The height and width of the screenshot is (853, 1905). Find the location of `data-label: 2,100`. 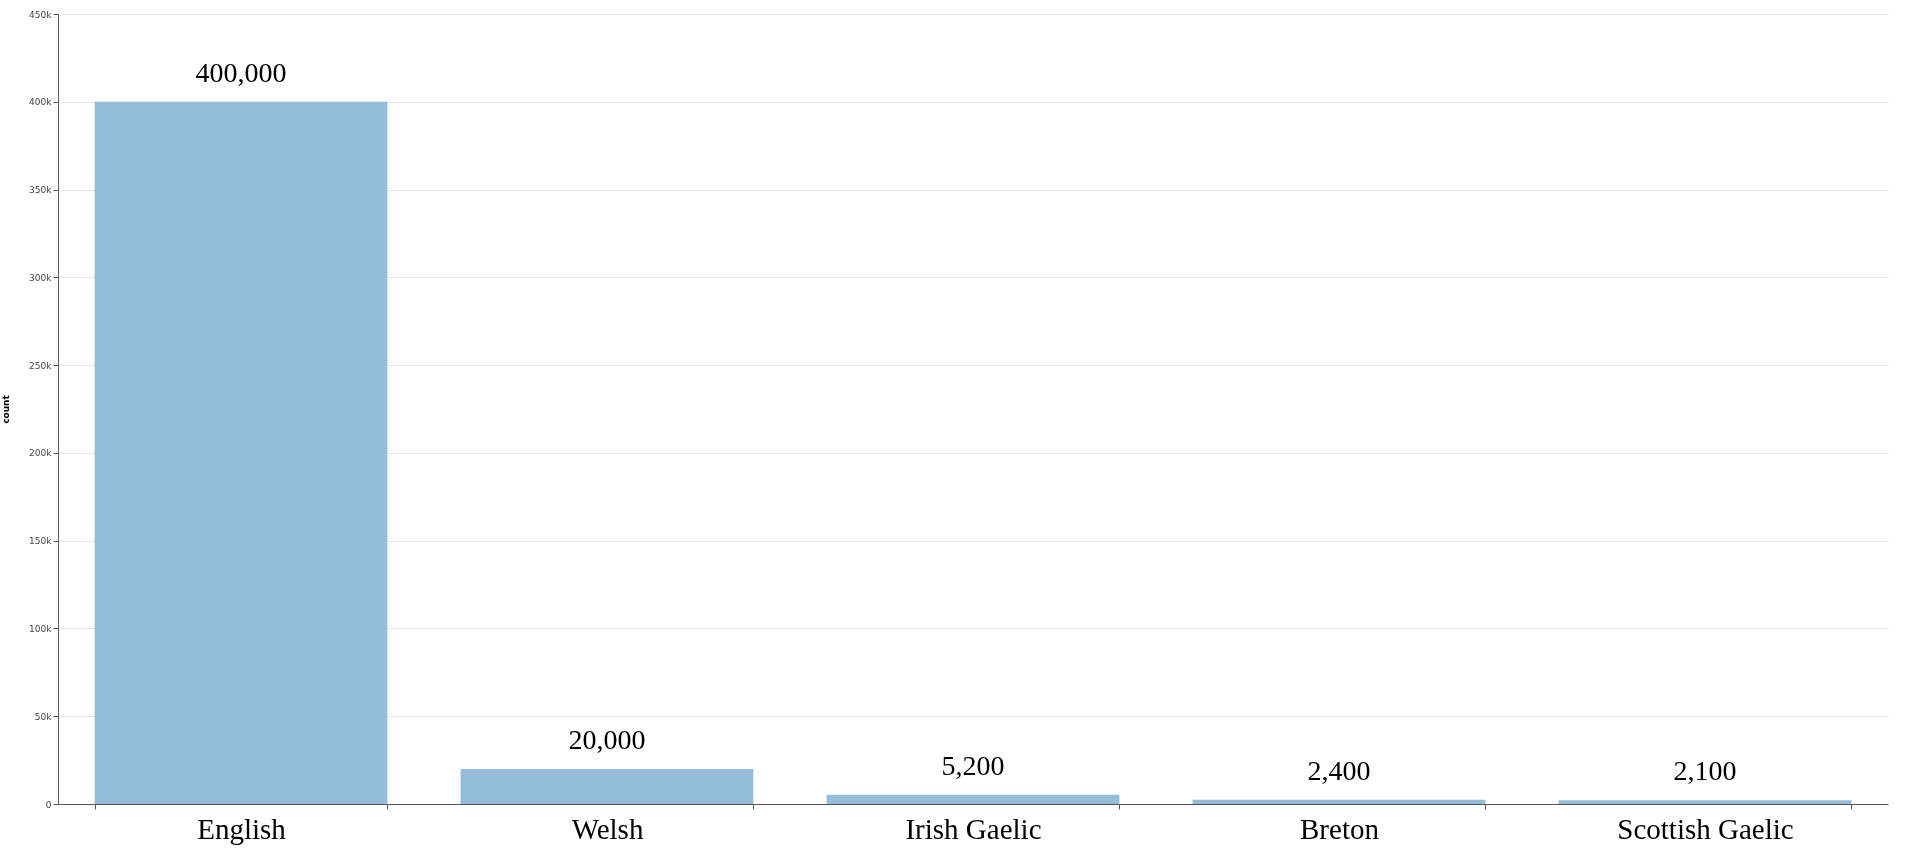

data-label: 2,100 is located at coordinates (1705, 771).